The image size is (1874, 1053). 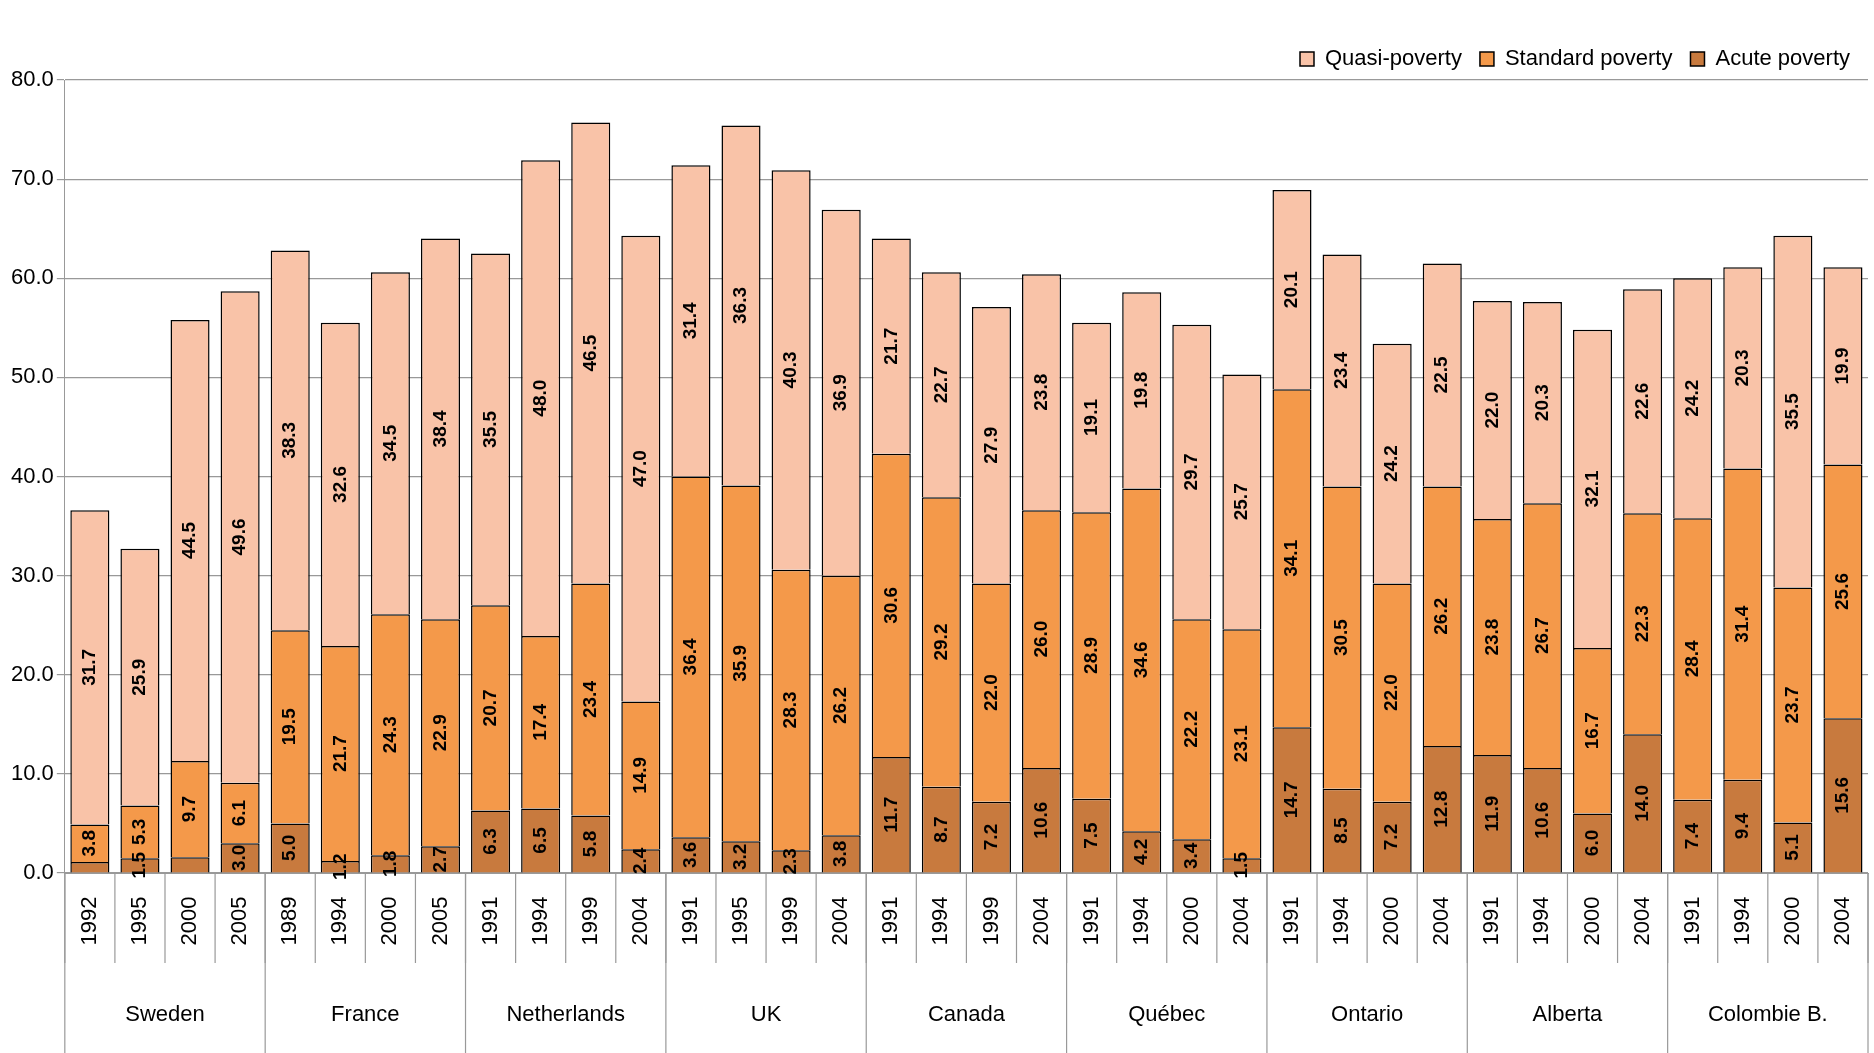 I want to click on data-label: 44.5, so click(x=189, y=540).